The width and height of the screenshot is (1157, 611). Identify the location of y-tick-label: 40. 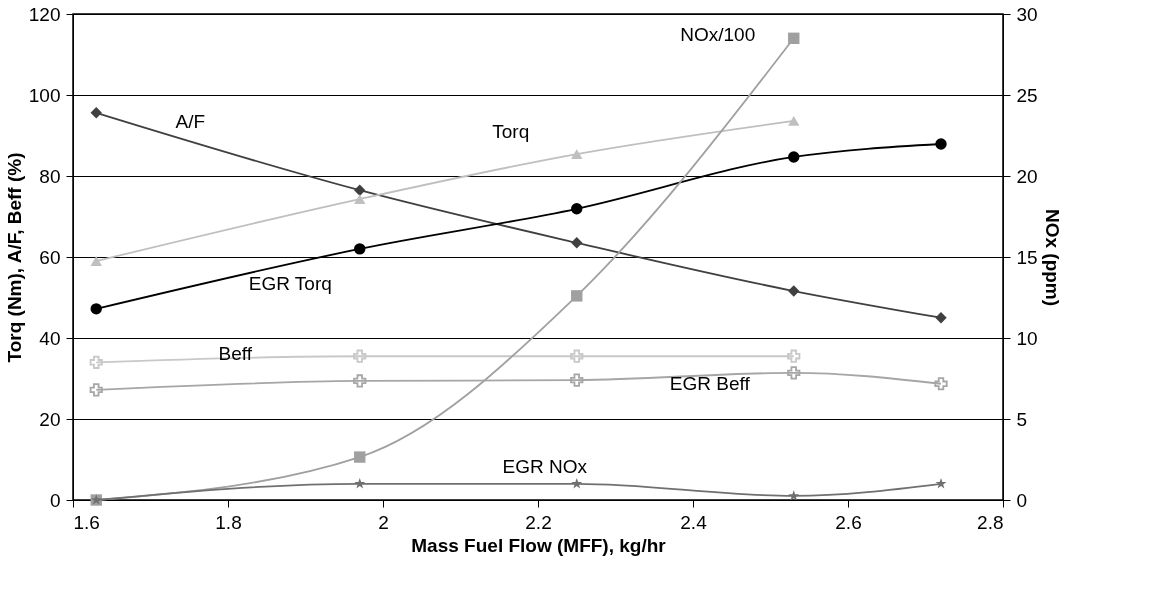
(50, 338).